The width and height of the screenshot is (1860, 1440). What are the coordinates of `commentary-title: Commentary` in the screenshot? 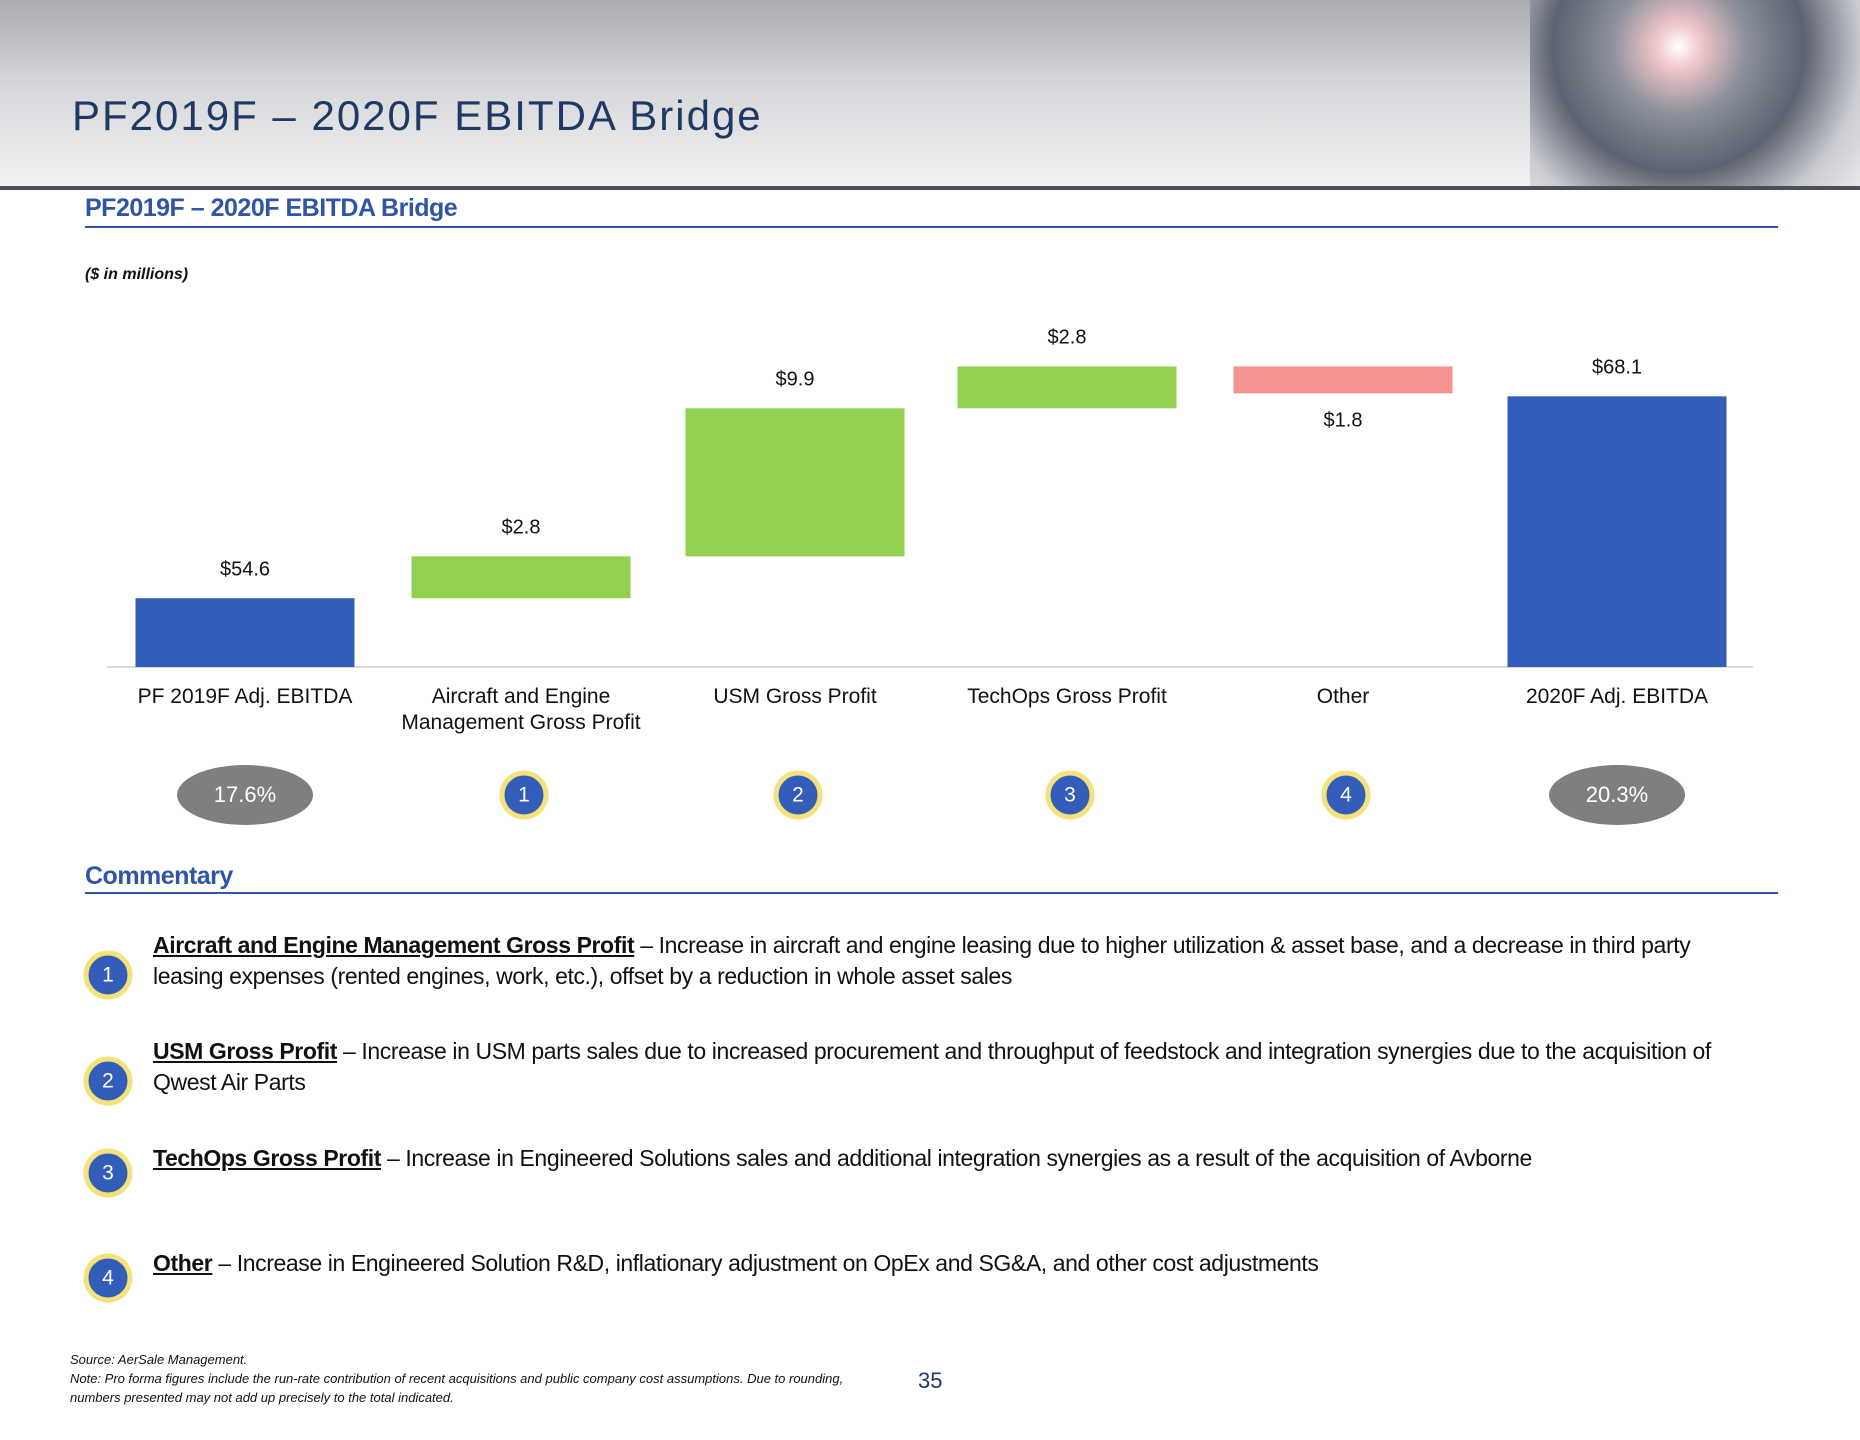 It's located at (159, 876).